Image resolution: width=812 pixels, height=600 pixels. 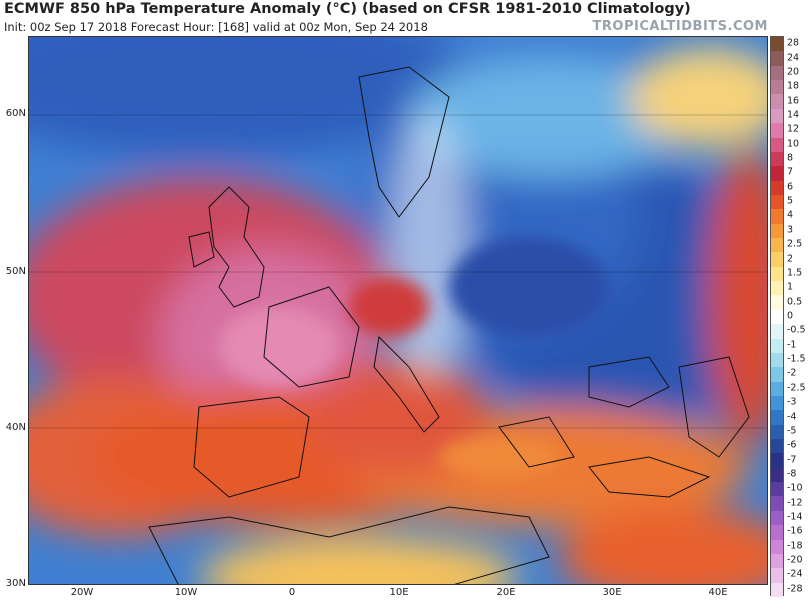 What do you see at coordinates (793, 43) in the screenshot?
I see `colorbar-label: 28` at bounding box center [793, 43].